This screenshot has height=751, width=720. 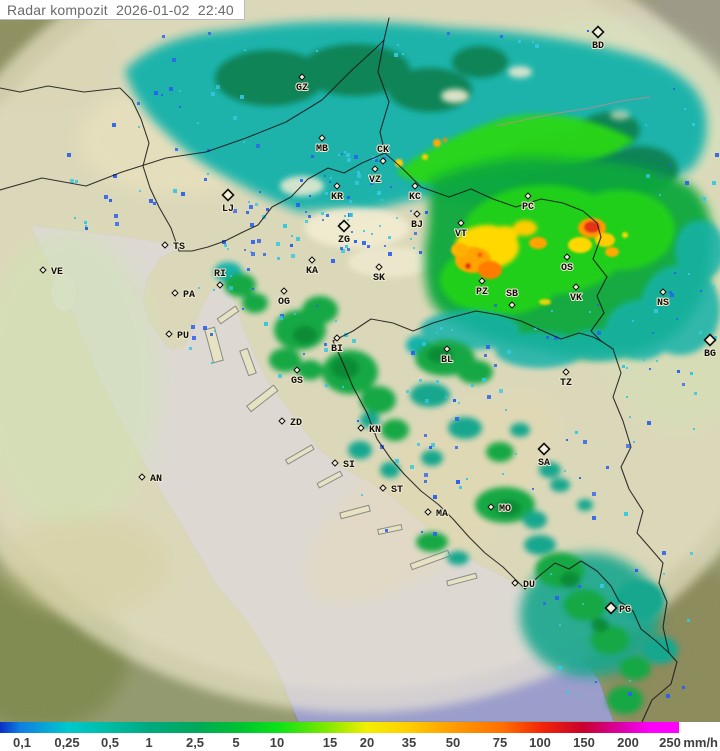 What do you see at coordinates (544, 463) in the screenshot?
I see `city-label: SA` at bounding box center [544, 463].